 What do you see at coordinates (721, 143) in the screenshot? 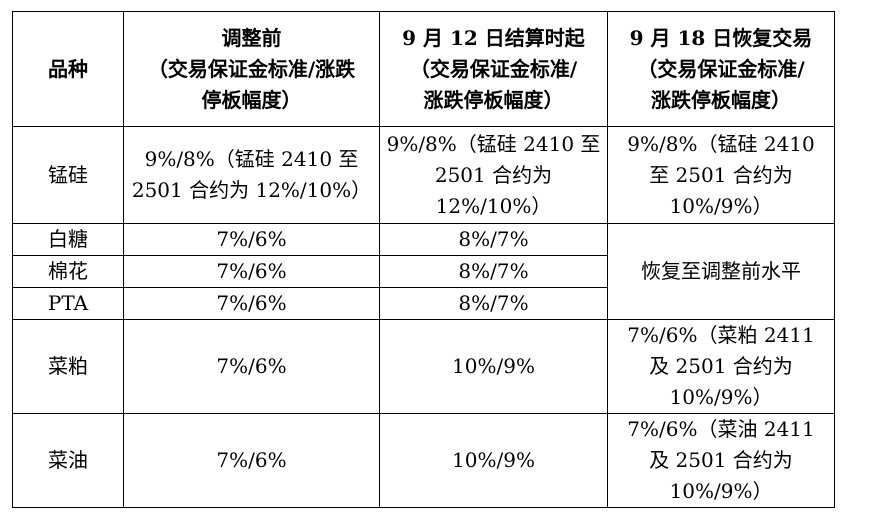
I see `cell-sep18-line1: 9%/8%（锰硅 2410` at bounding box center [721, 143].